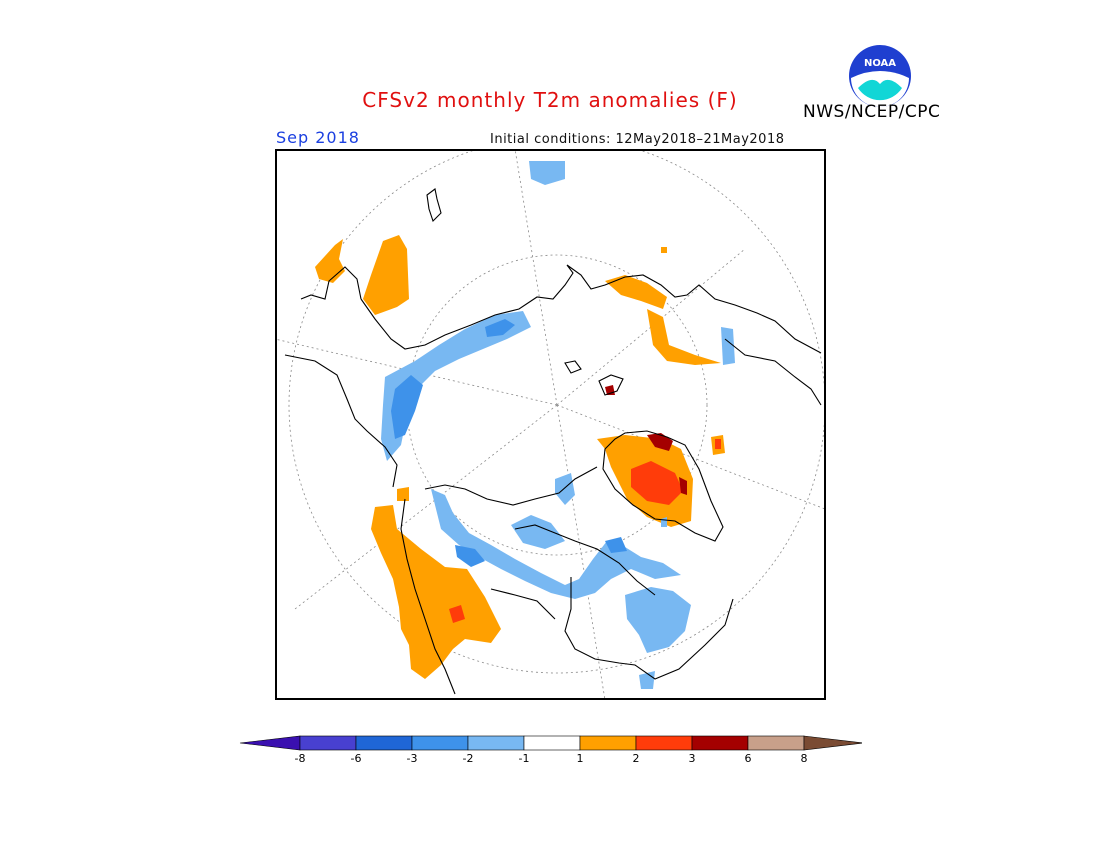  Describe the element at coordinates (636, 758) in the screenshot. I see `legend-tick-label: 2` at that location.